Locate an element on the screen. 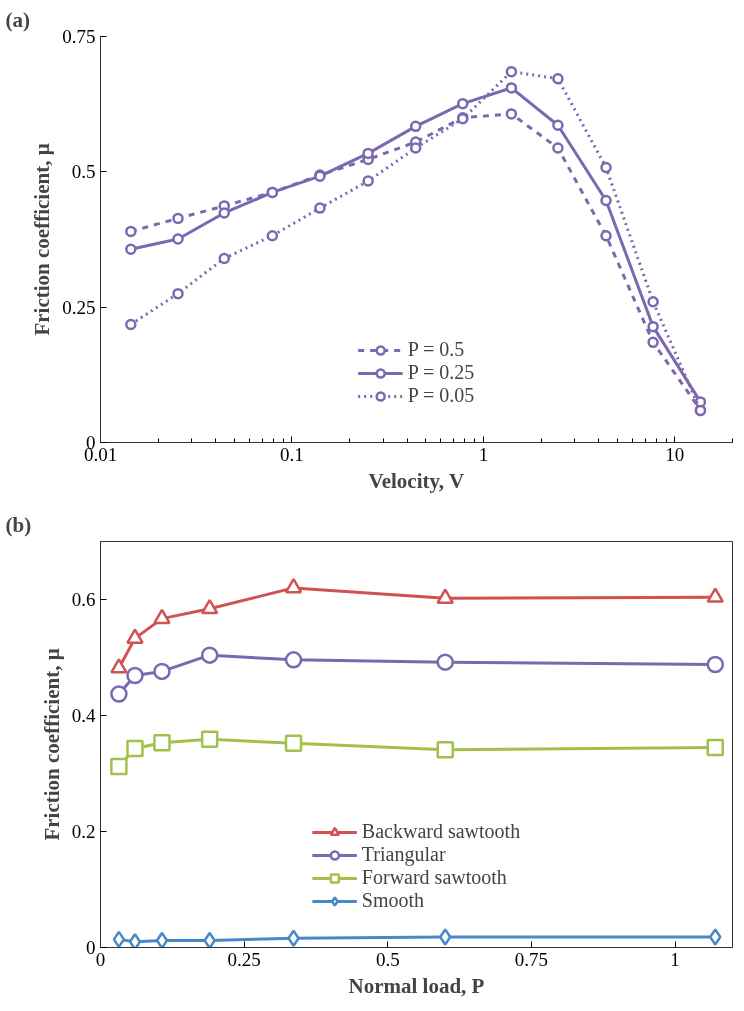 The image size is (744, 1011). x-tick-label: 0.1 is located at coordinates (292, 454).